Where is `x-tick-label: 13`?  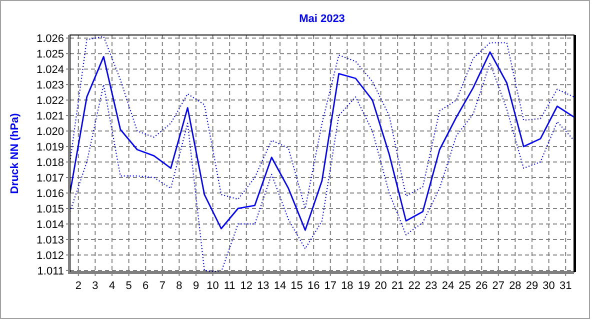
x-tick-label: 13 is located at coordinates (263, 286).